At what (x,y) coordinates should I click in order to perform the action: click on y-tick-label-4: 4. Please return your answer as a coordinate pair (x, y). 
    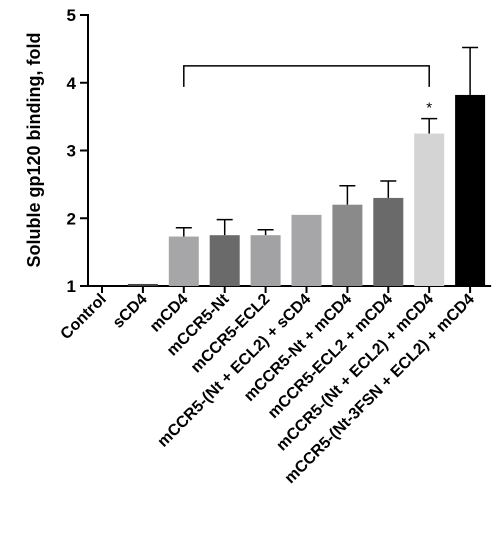
    Looking at the image, I should click on (72, 83).